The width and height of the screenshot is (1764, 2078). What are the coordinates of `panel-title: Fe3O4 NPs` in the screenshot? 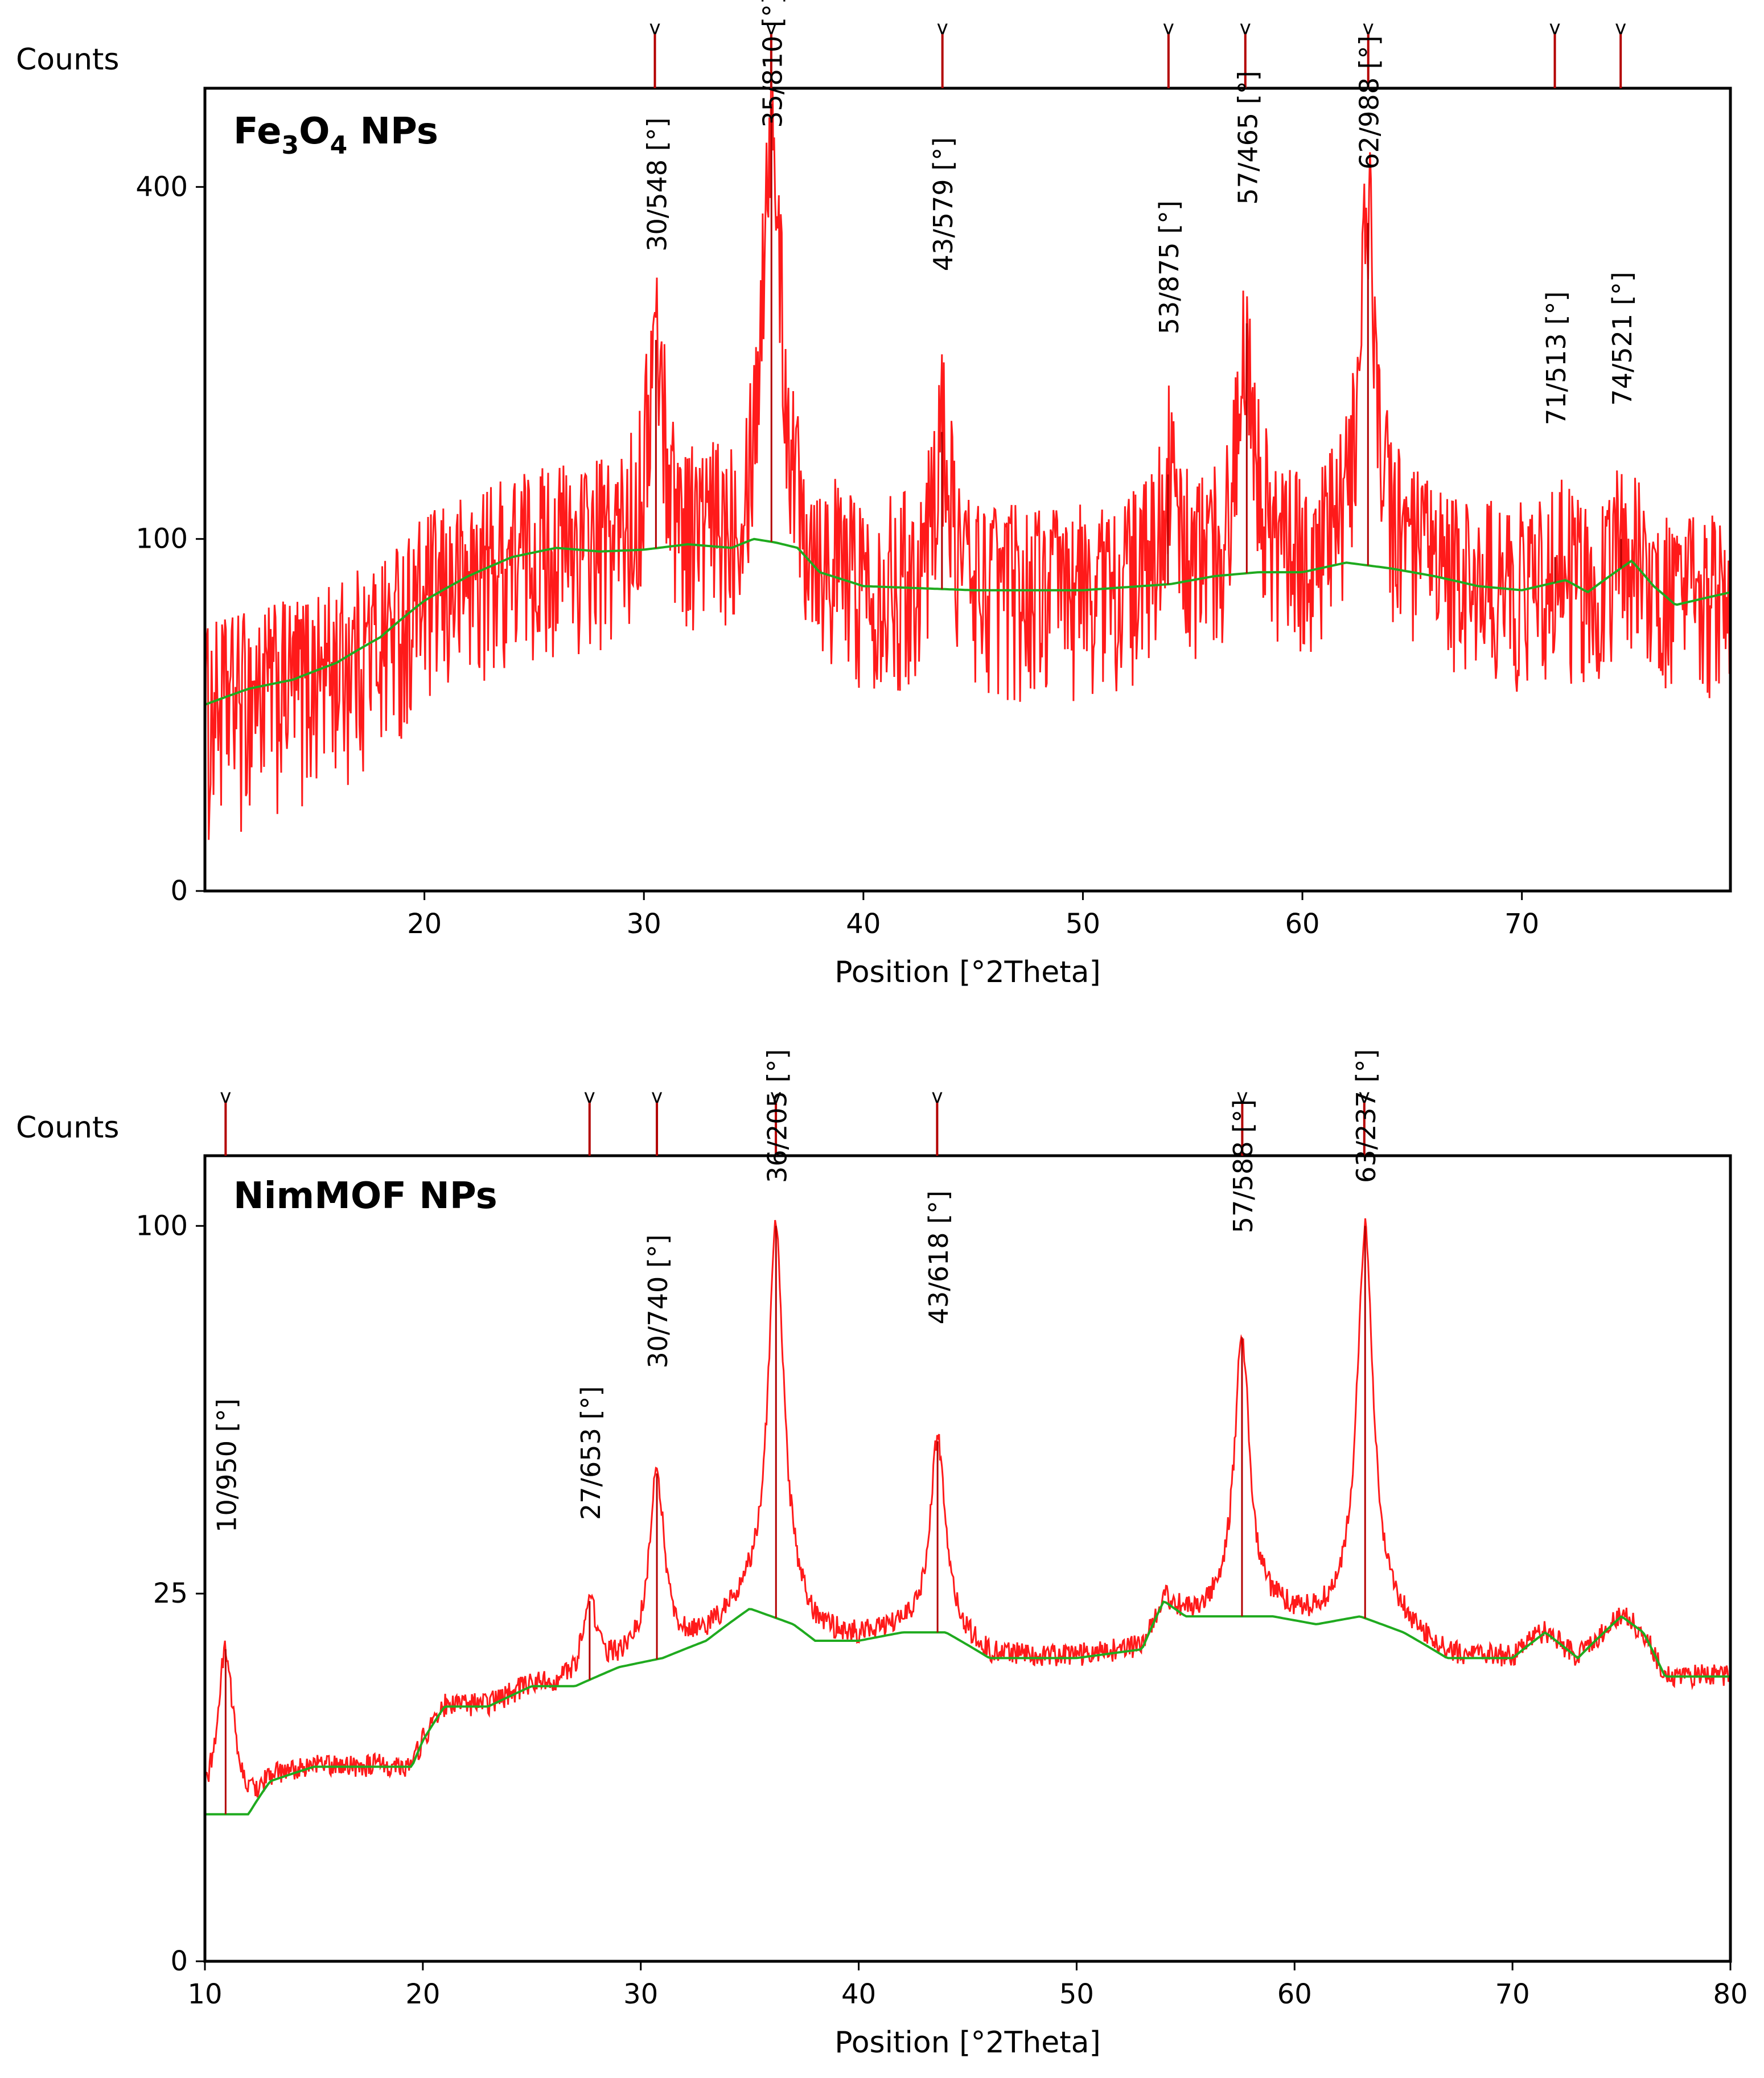 It's located at (336, 135).